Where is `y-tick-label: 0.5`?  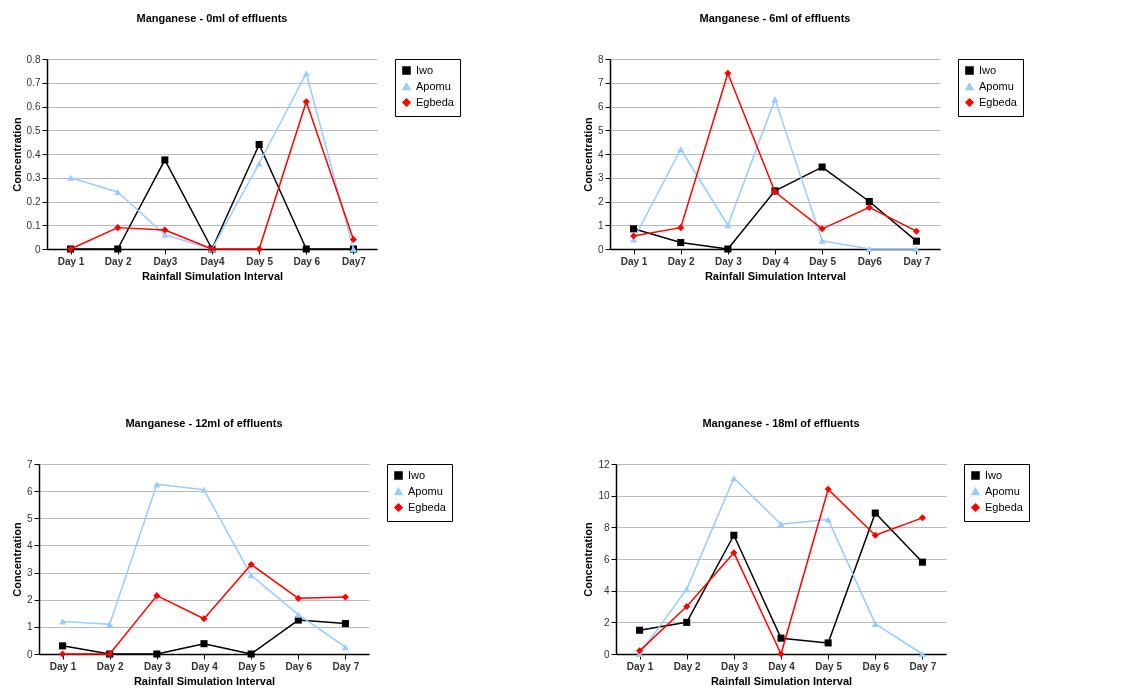 y-tick-label: 0.5 is located at coordinates (33, 130).